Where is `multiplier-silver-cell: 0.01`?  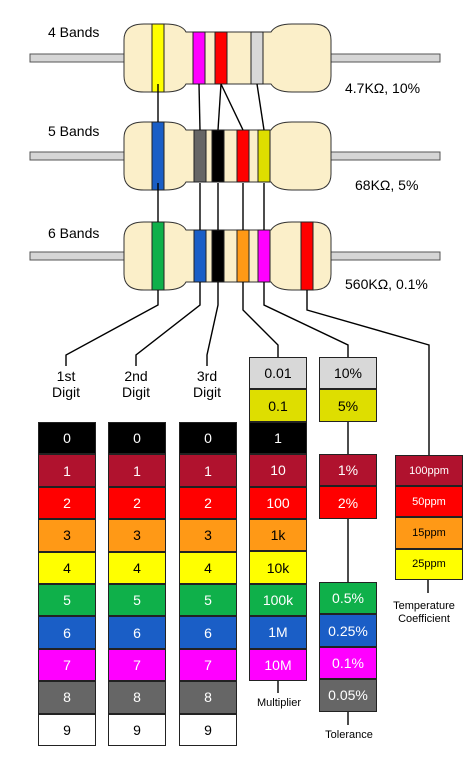
multiplier-silver-cell: 0.01 is located at coordinates (278, 373).